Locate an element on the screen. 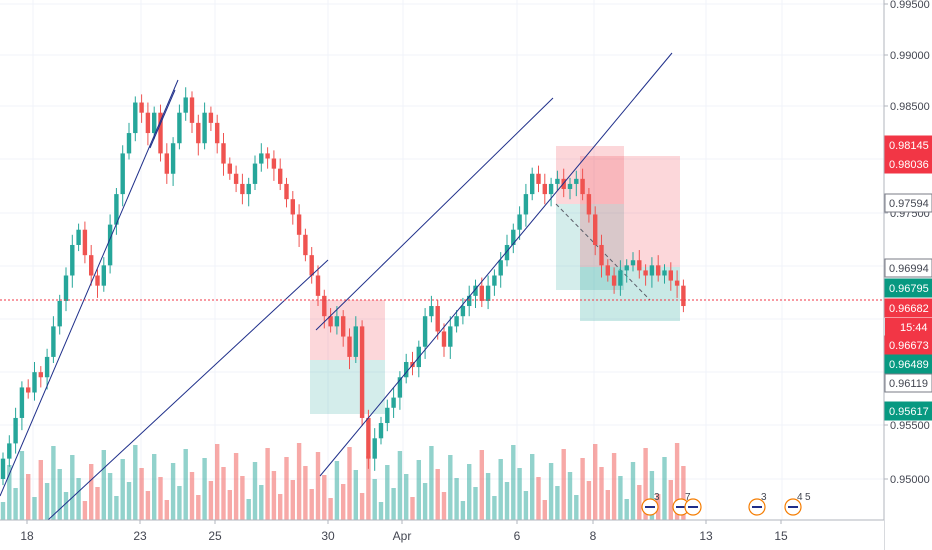 This screenshot has width=932, height=550. price-tag-label: 0.96994 is located at coordinates (909, 269).